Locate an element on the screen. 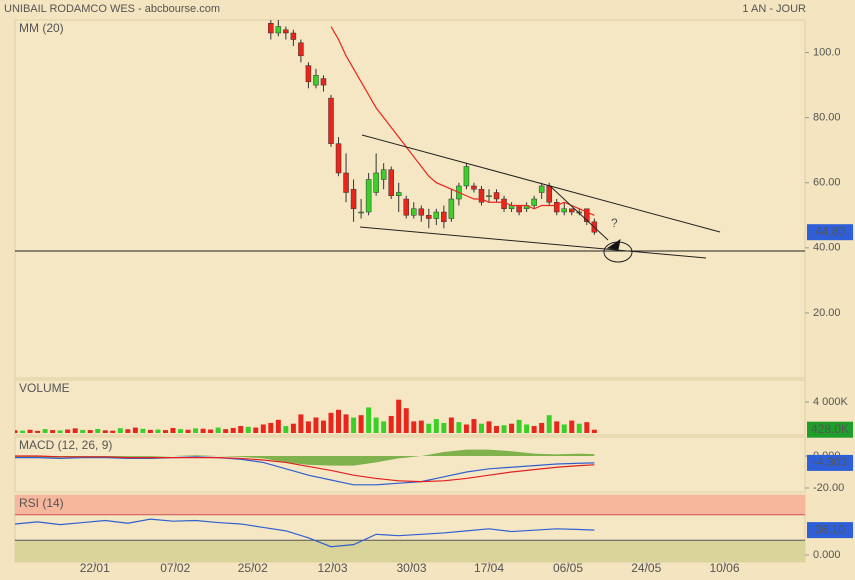  histogram is located at coordinates (305, 457).